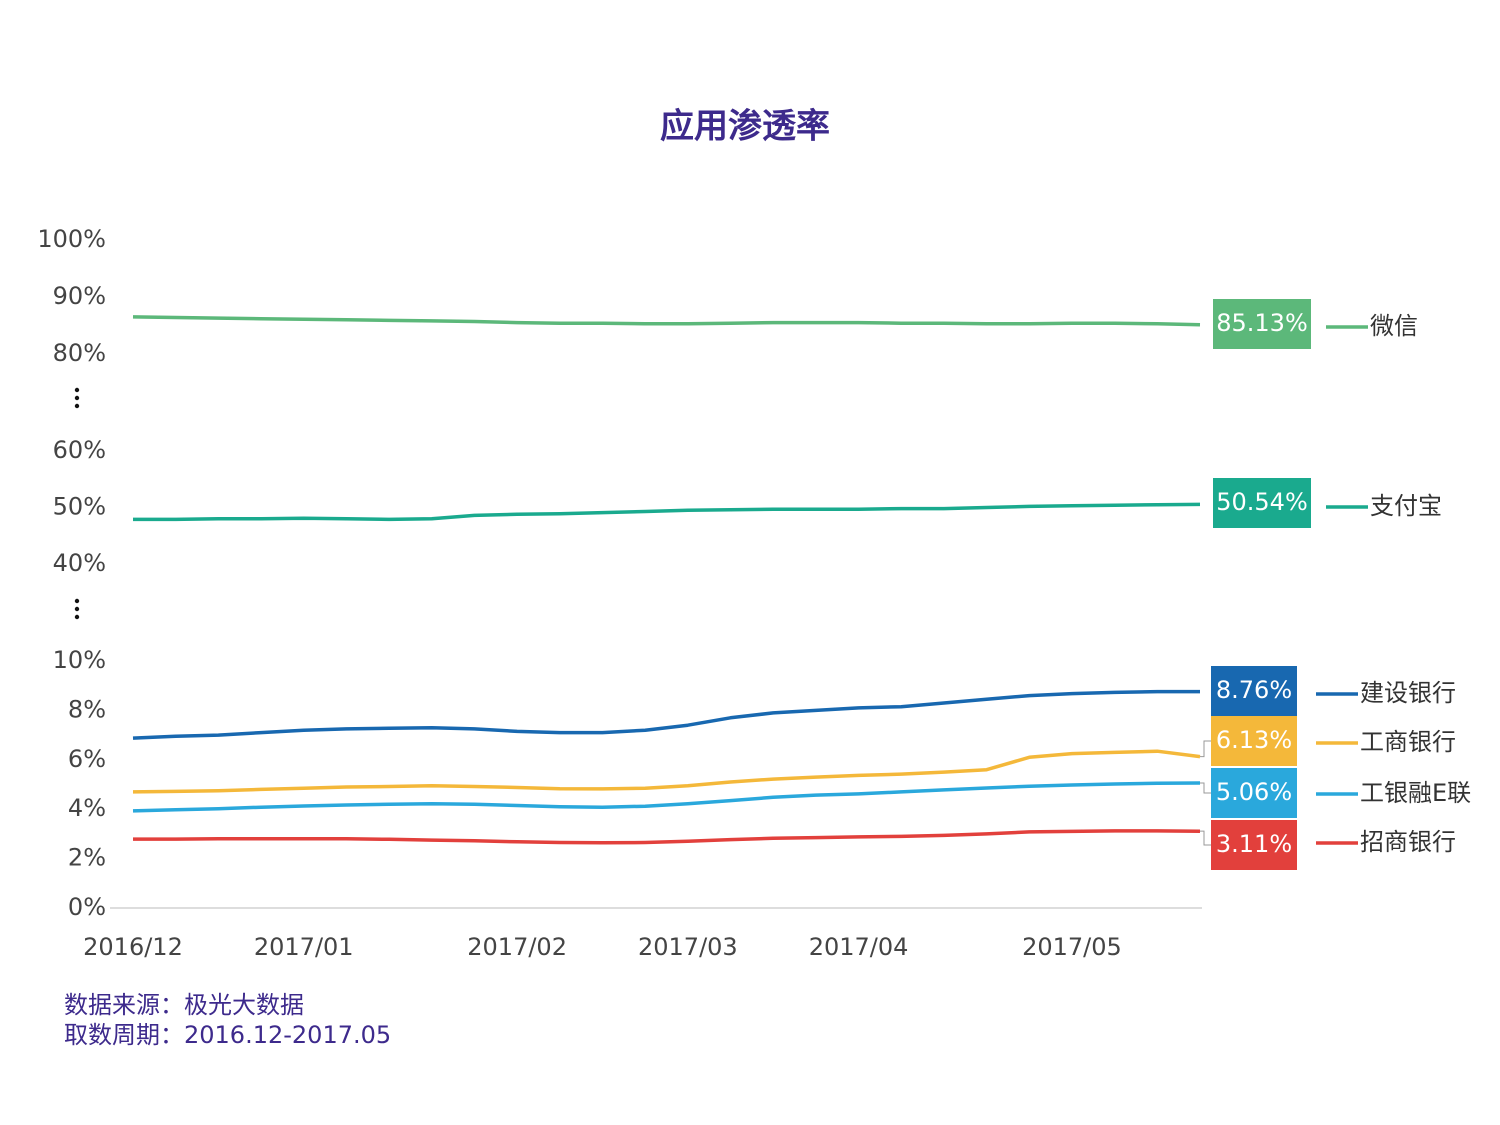 The height and width of the screenshot is (1125, 1500). I want to click on x-tick-label: 2017/01, so click(304, 947).